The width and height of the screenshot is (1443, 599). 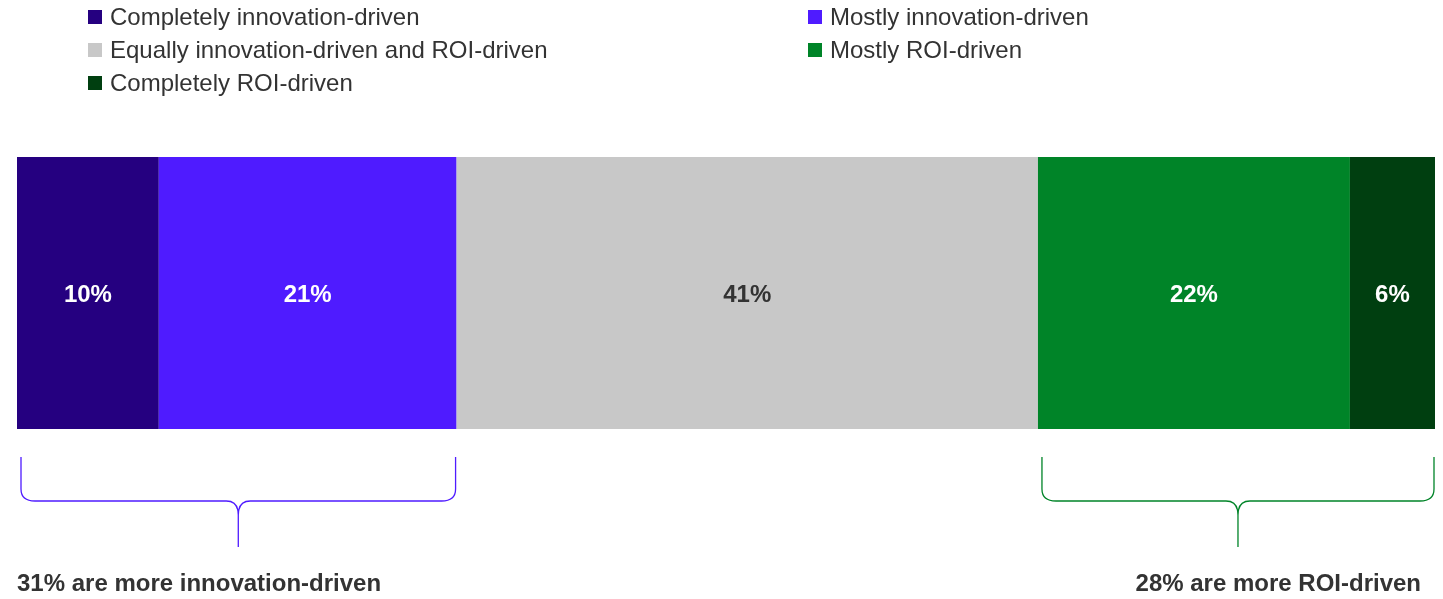 What do you see at coordinates (199, 582) in the screenshot?
I see `text: 31% are more innovation-driven` at bounding box center [199, 582].